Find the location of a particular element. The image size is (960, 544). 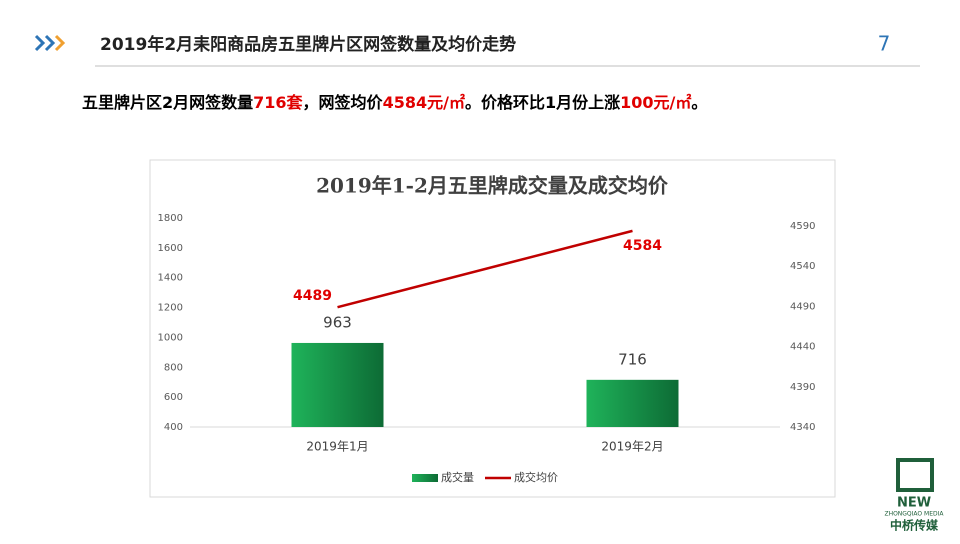

data-label: 4489 is located at coordinates (312, 296).